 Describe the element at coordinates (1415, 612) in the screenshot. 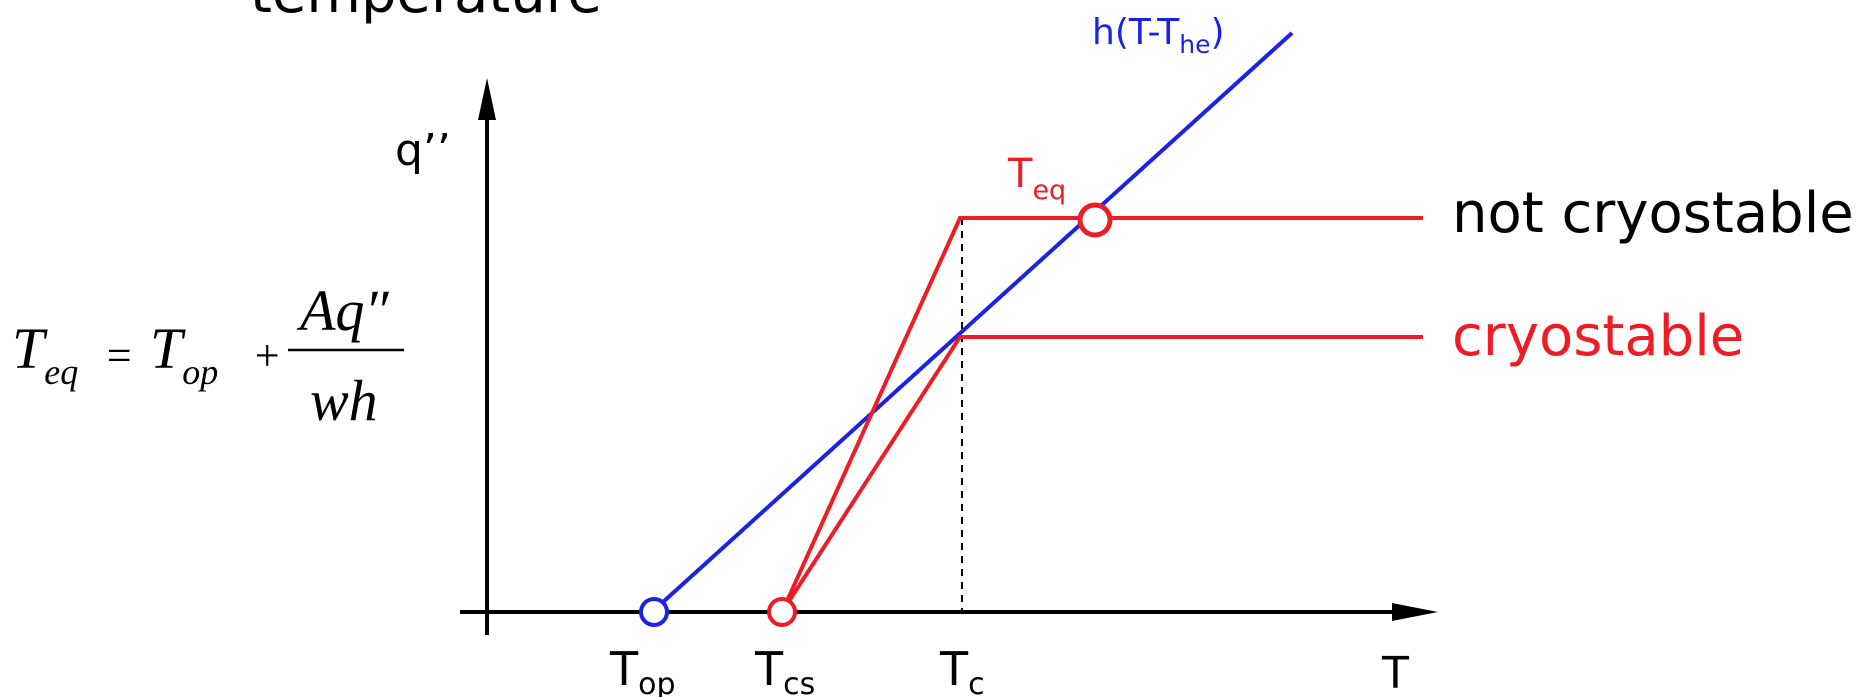

I see `x-axis-arrow-icon` at that location.